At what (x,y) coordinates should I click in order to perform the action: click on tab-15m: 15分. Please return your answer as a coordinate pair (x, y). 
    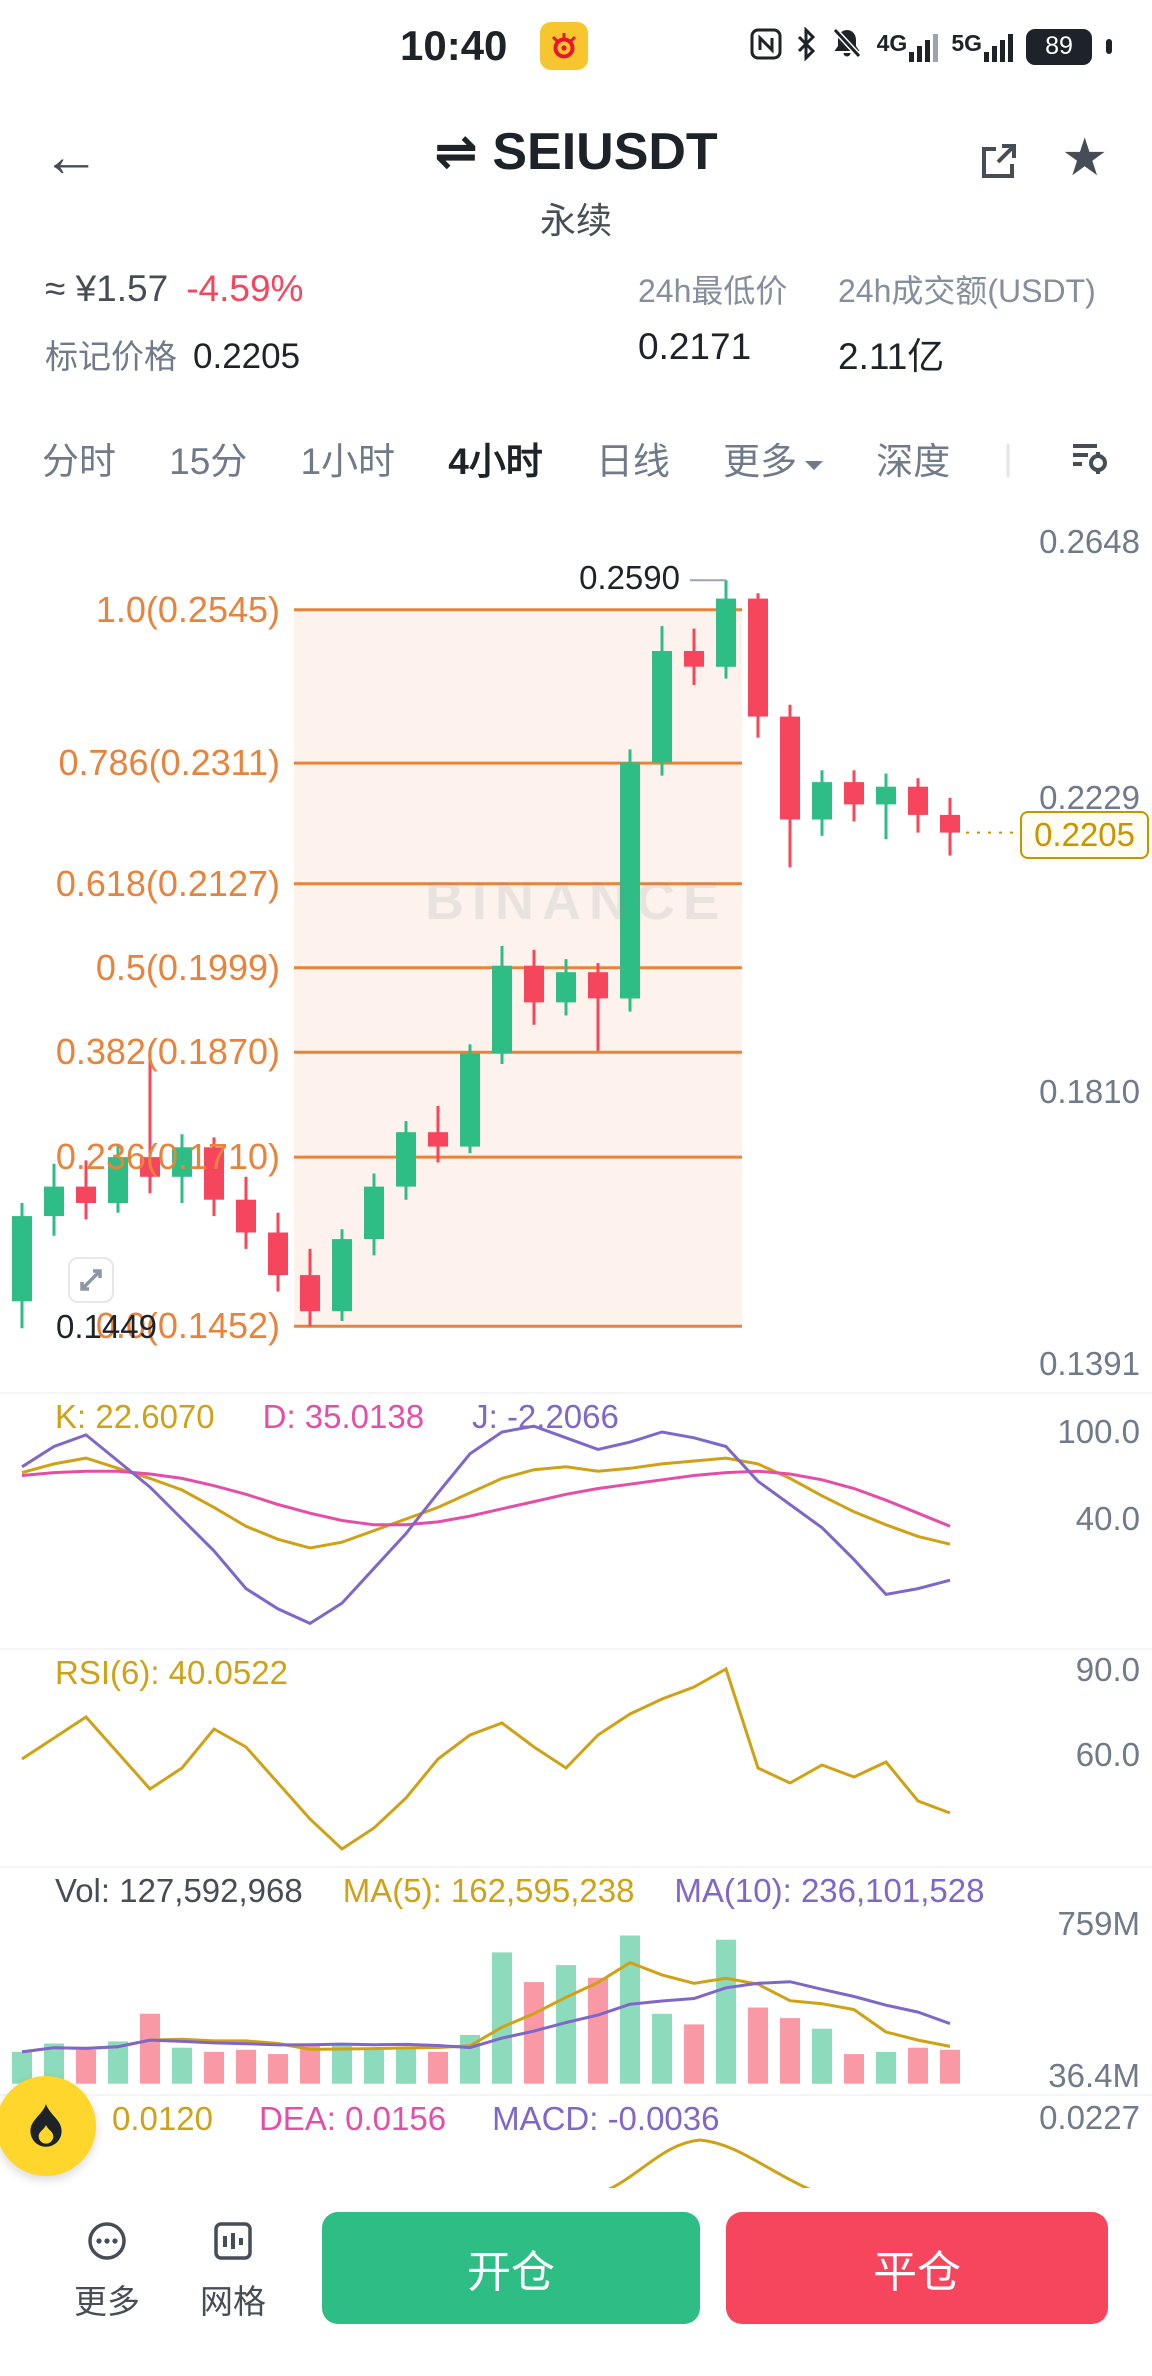
    Looking at the image, I should click on (208, 461).